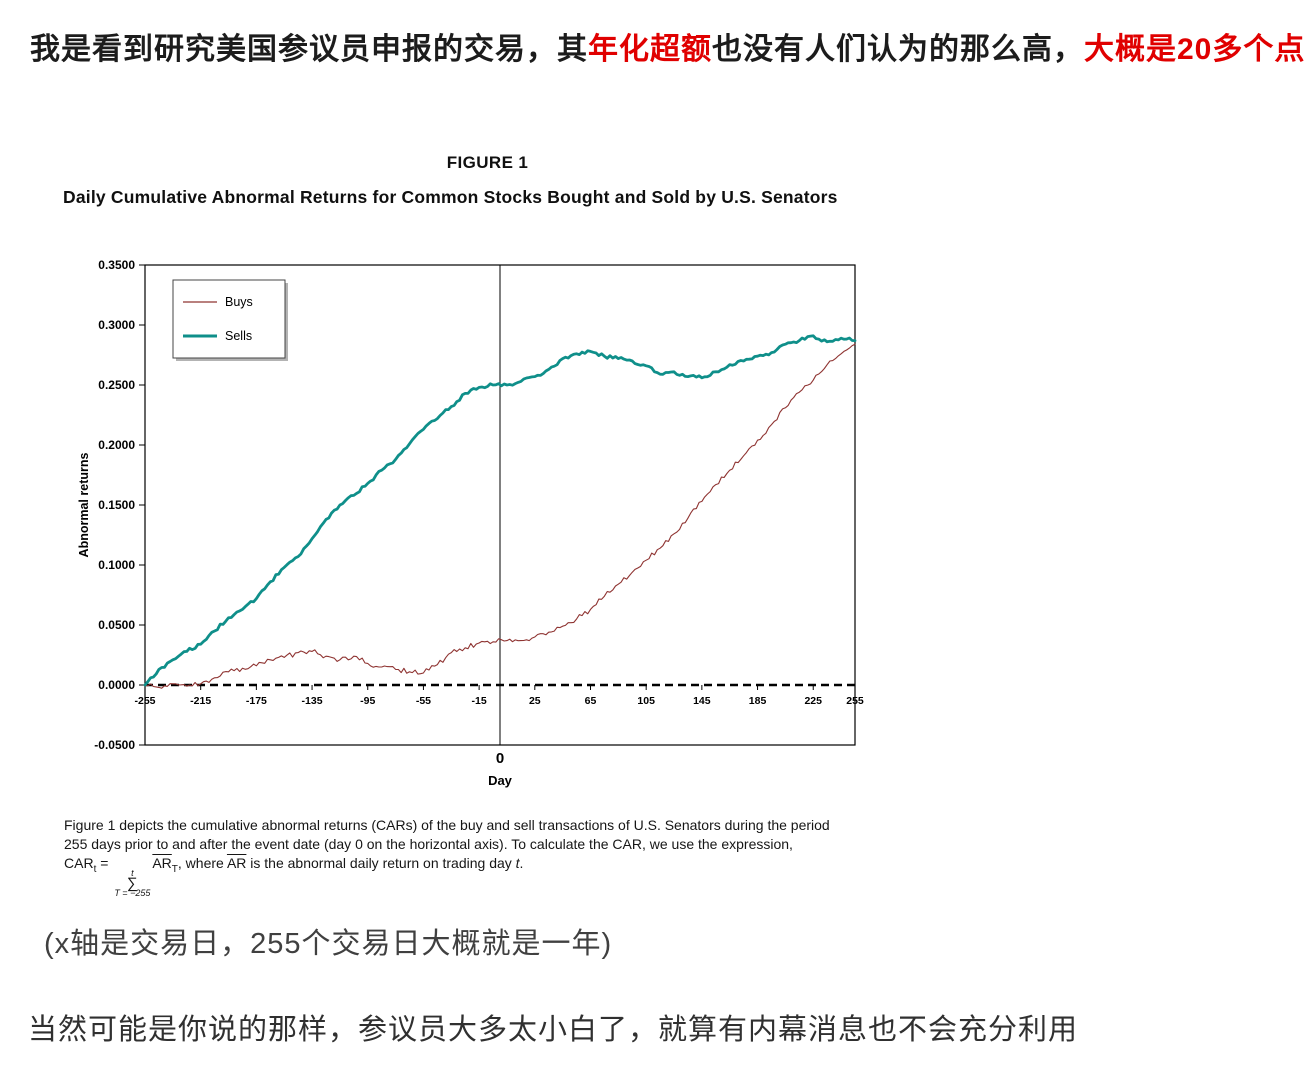 The height and width of the screenshot is (1074, 1310). What do you see at coordinates (487, 162) in the screenshot?
I see `figure-title: FIGURE 1` at bounding box center [487, 162].